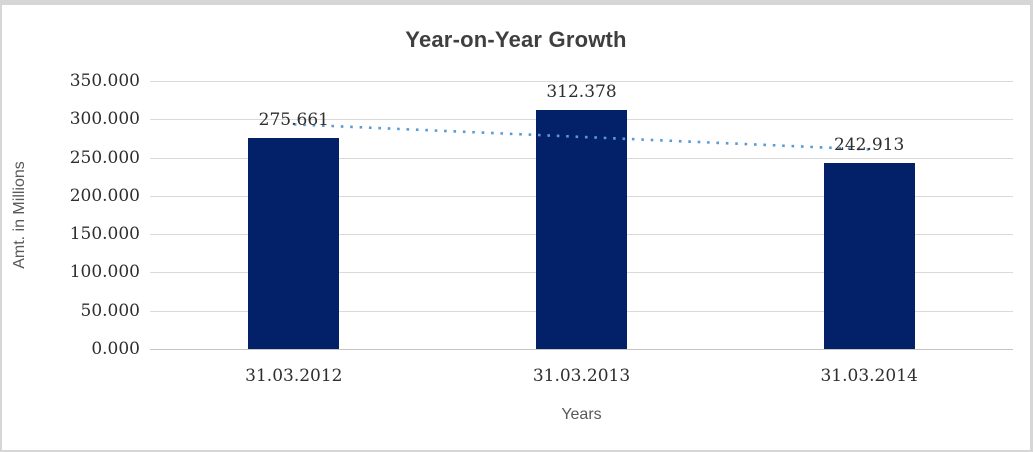 This screenshot has height=452, width=1033. Describe the element at coordinates (869, 145) in the screenshot. I see `bar-data-label: 242.913` at that location.